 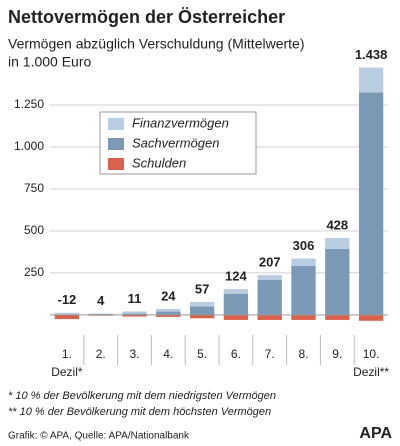 I want to click on legend-label: Schulden, so click(x=159, y=162).